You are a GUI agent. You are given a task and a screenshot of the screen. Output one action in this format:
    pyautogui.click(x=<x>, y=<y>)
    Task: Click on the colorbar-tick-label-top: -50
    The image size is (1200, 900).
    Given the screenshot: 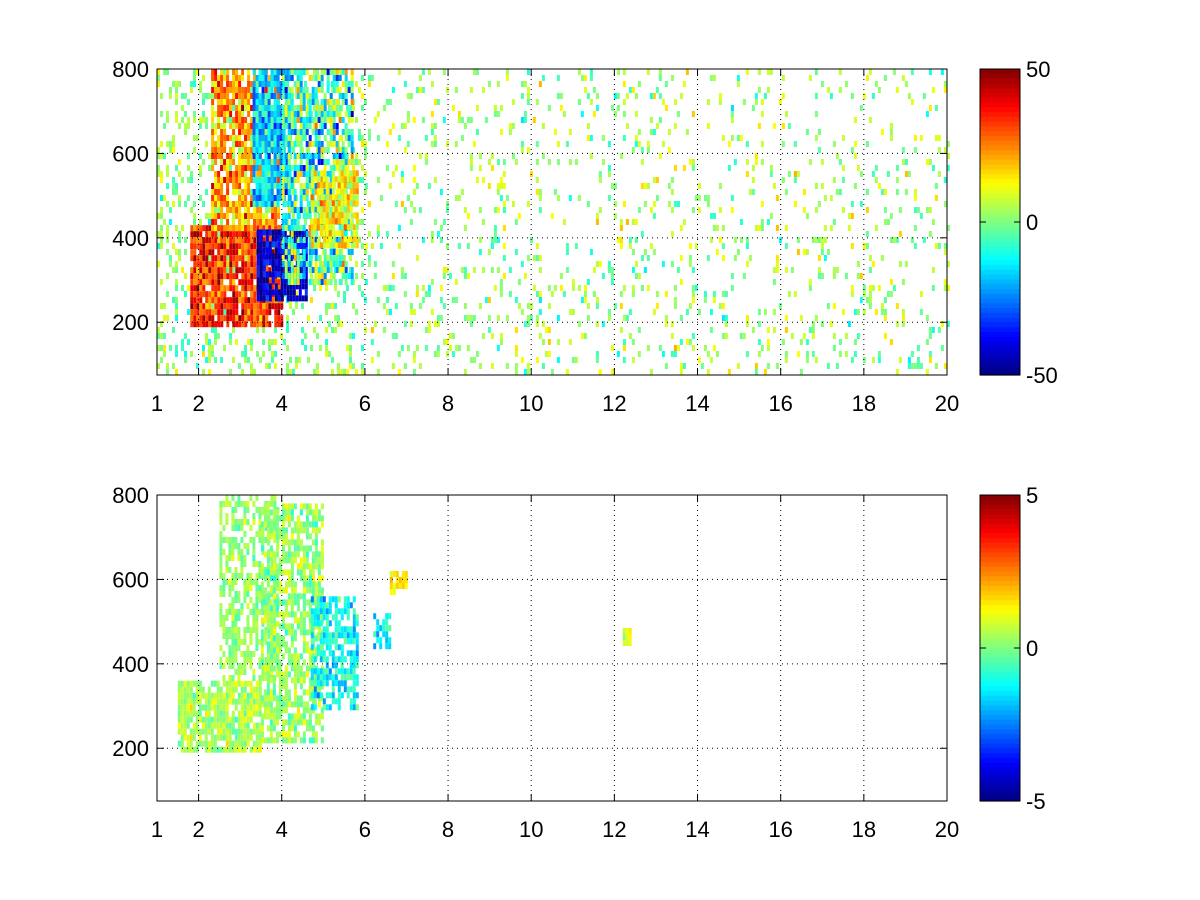 What is the action you would take?
    pyautogui.click(x=1042, y=375)
    